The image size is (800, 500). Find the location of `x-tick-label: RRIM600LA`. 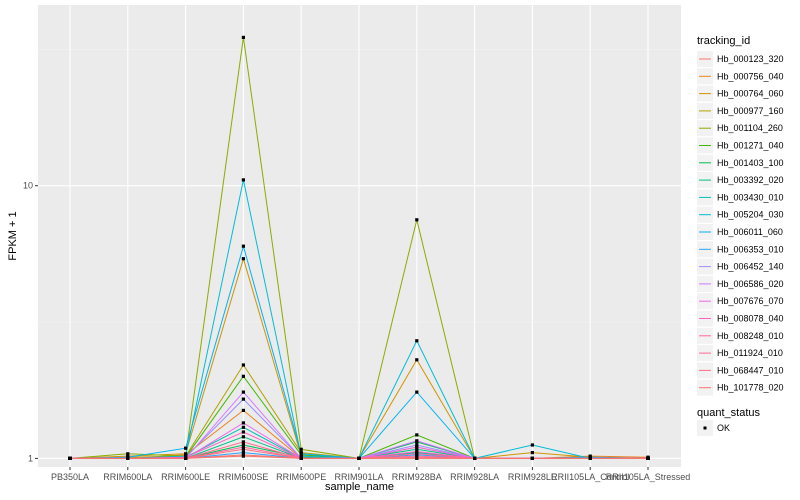

x-tick-label: RRIM600LA is located at coordinates (127, 477).